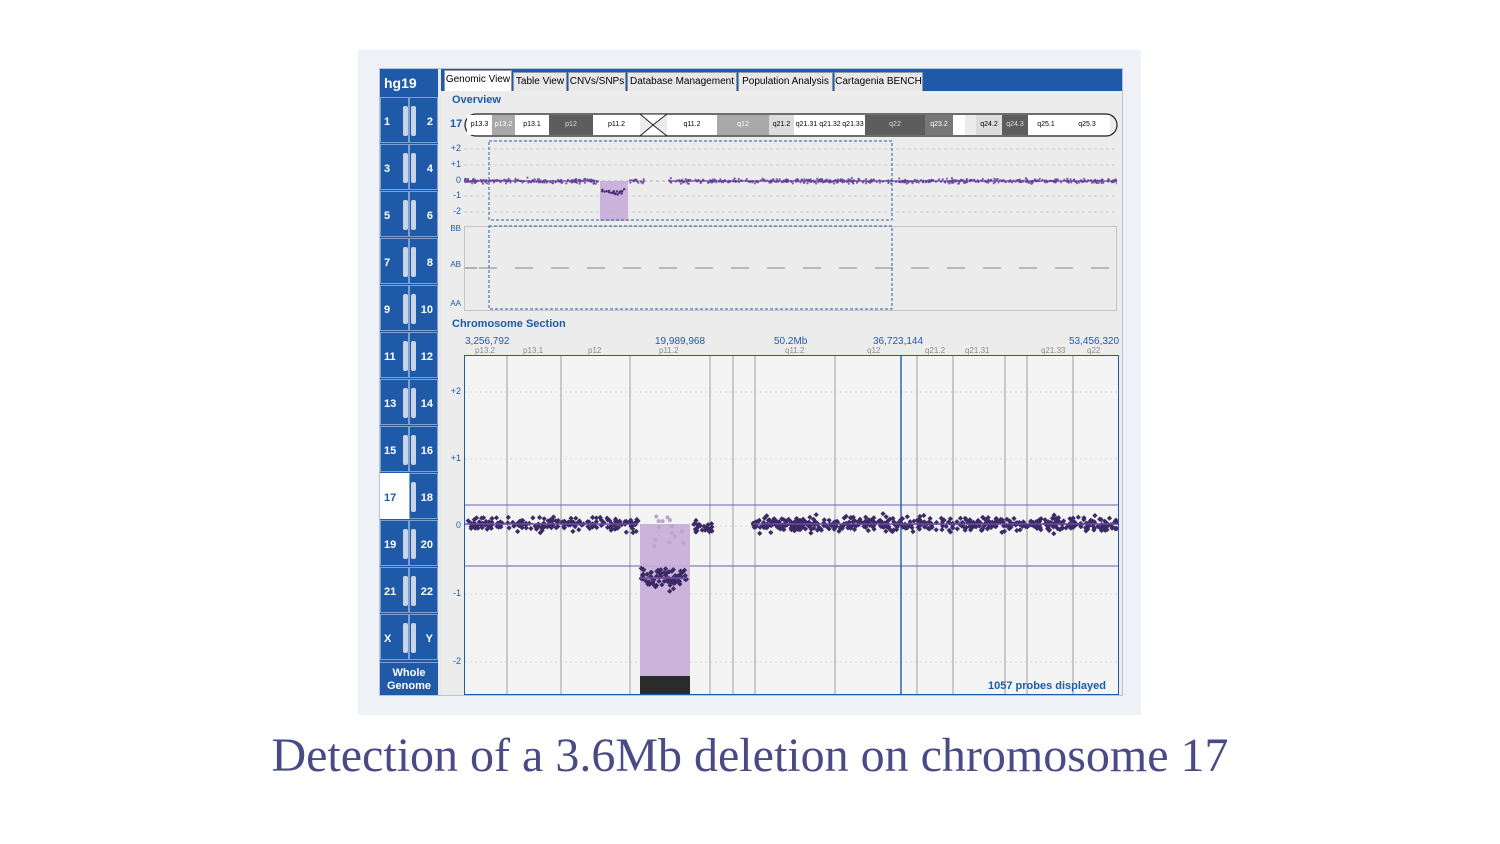 Image resolution: width=1500 pixels, height=844 pixels. Describe the element at coordinates (394, 214) in the screenshot. I see `chromosome-button-5: 5` at that location.